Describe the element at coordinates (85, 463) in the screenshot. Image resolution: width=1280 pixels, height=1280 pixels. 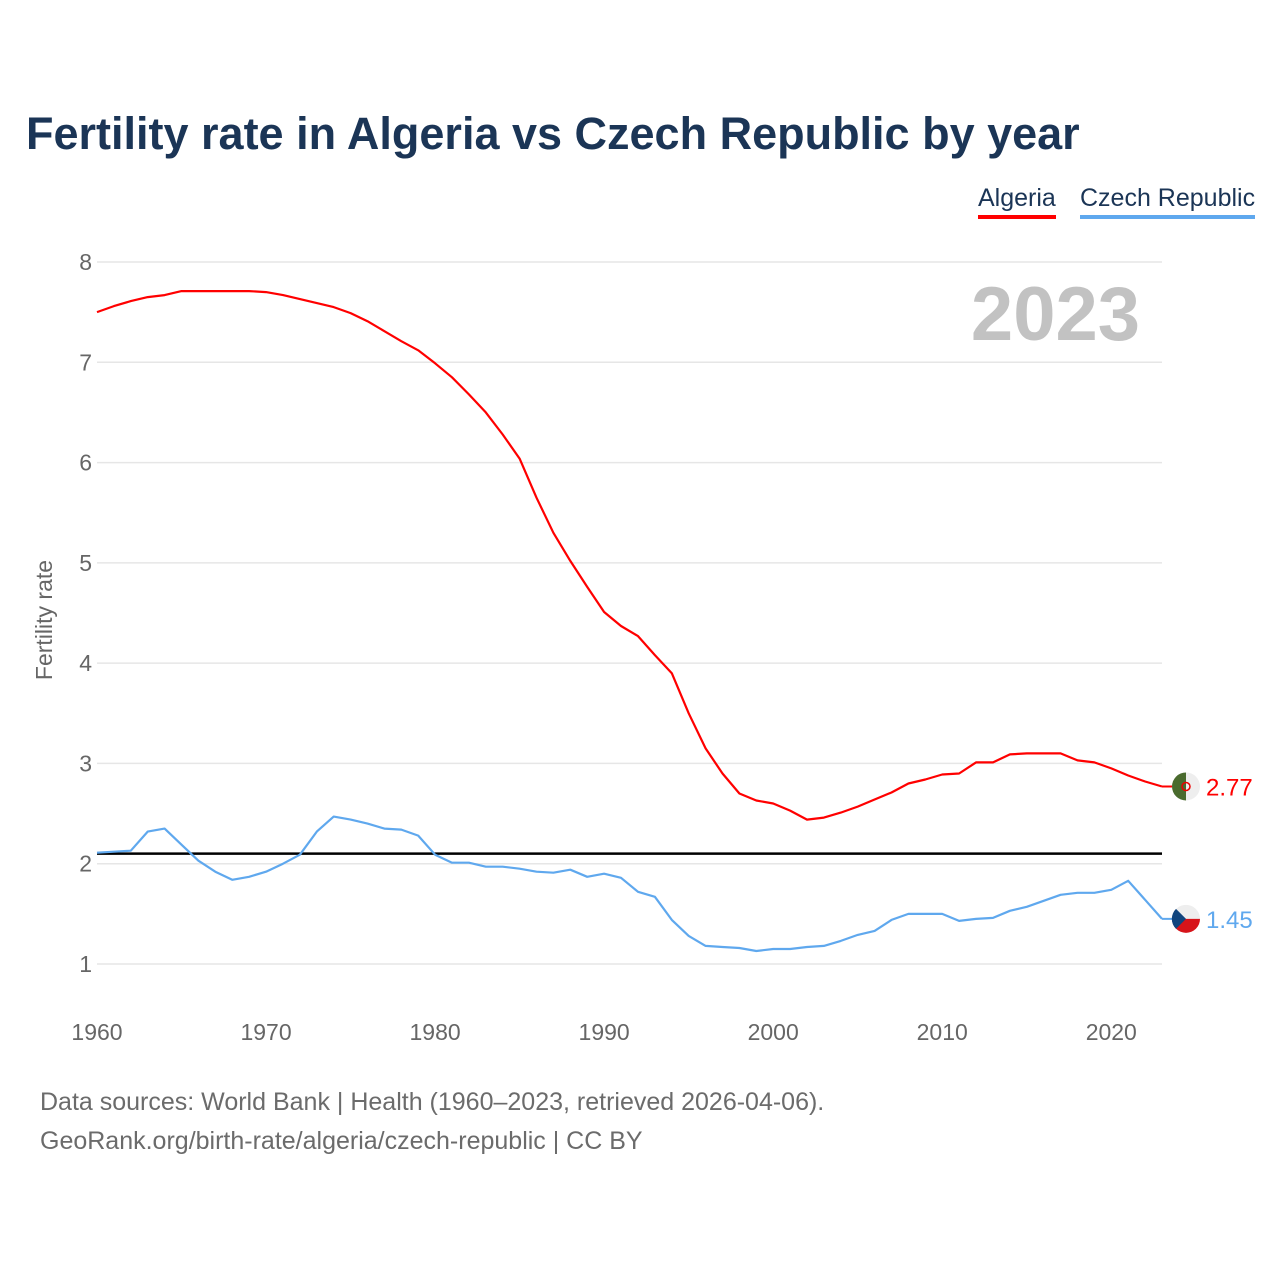
I see `y-tick-label: 6` at that location.